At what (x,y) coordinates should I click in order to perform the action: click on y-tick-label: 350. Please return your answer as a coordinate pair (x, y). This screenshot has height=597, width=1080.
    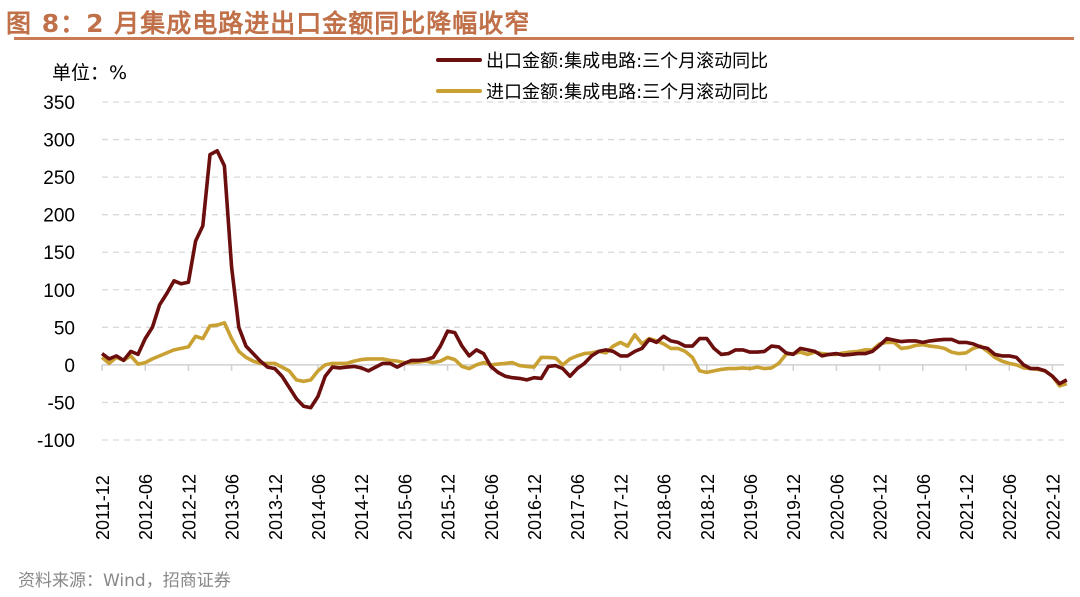
    Looking at the image, I should click on (59, 103).